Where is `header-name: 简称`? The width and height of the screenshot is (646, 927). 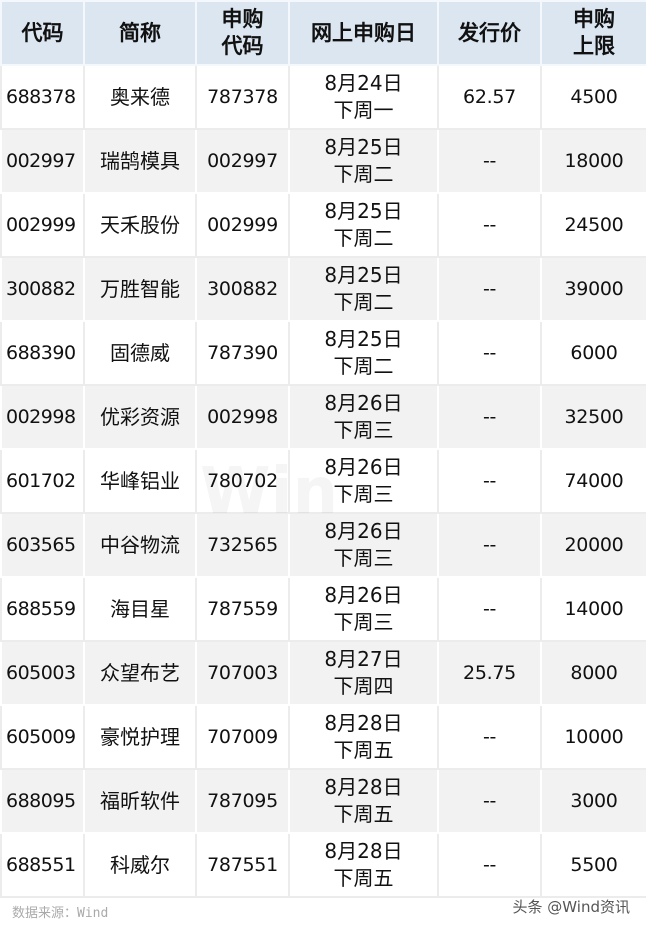 header-name: 简称 is located at coordinates (140, 33).